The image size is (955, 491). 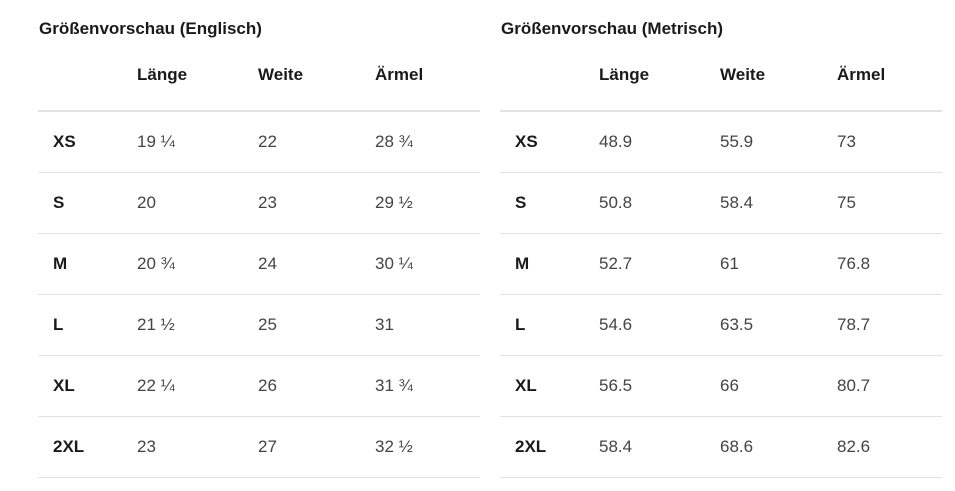 What do you see at coordinates (612, 28) in the screenshot?
I see `table-title: Größenvorschau (Metrisch)` at bounding box center [612, 28].